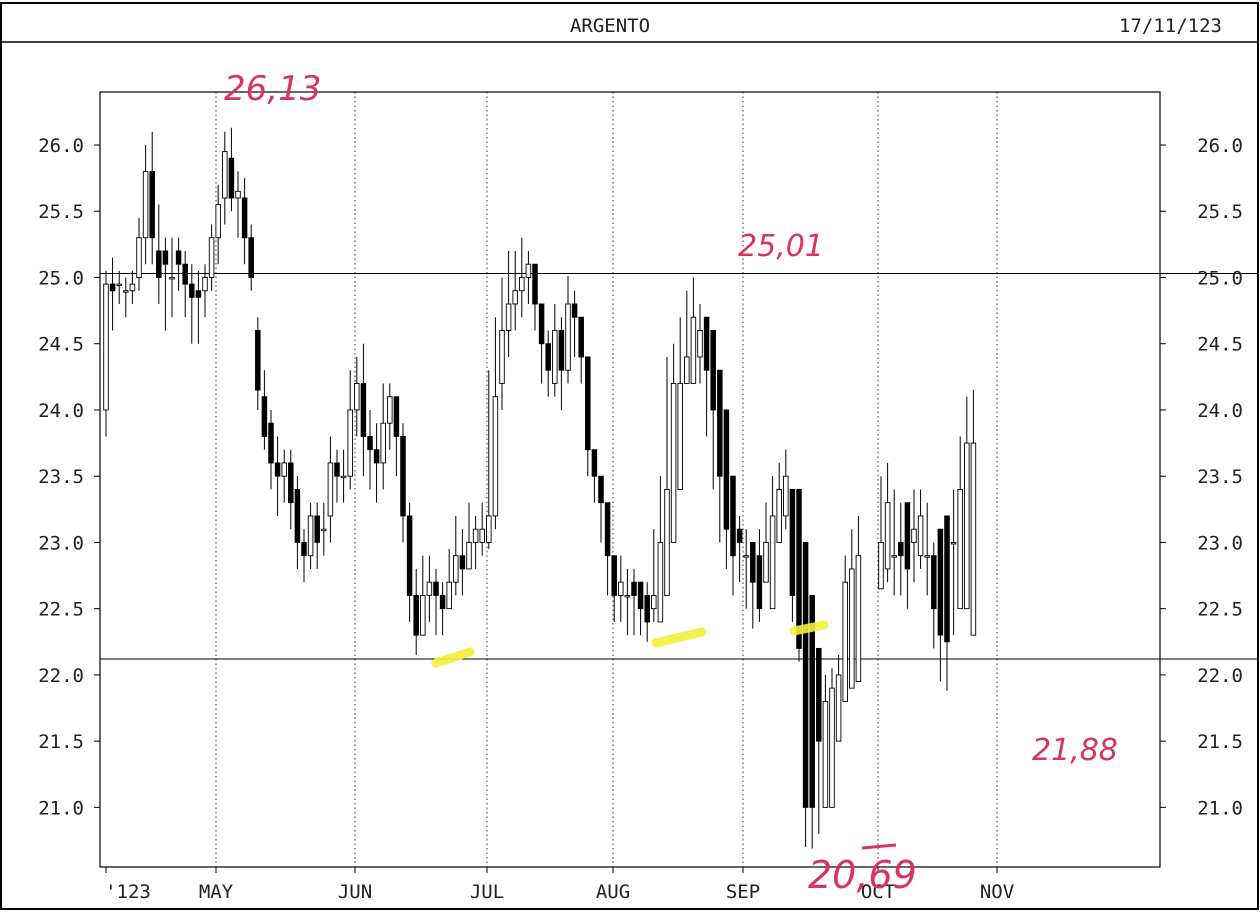  I want to click on x-tick-label: AUG, so click(613, 892).